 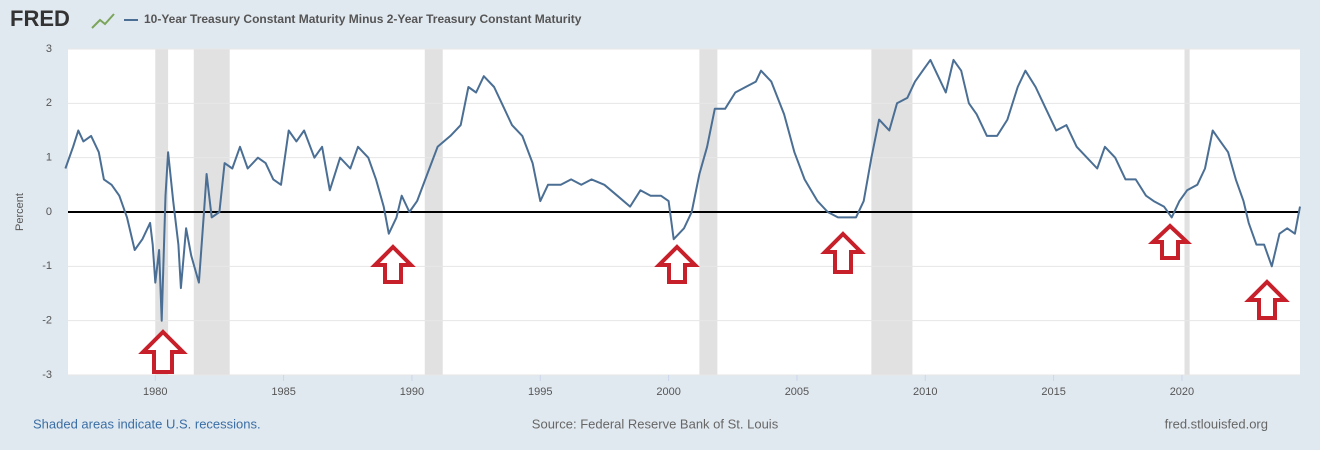 I want to click on footer-note: Shaded areas indicate U.S. recessions., so click(x=147, y=423).